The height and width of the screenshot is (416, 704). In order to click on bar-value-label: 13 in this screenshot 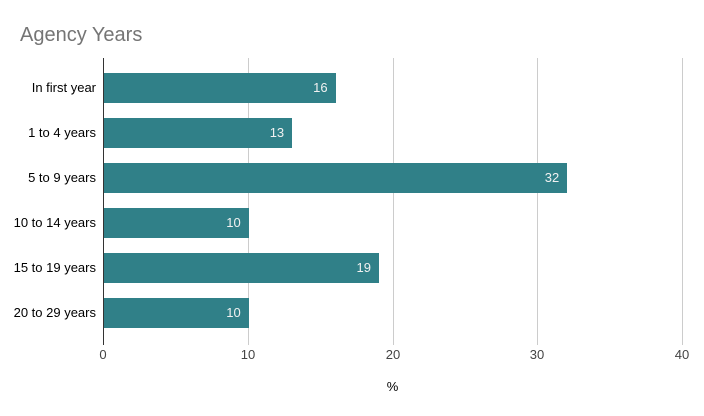, I will do `click(277, 132)`.